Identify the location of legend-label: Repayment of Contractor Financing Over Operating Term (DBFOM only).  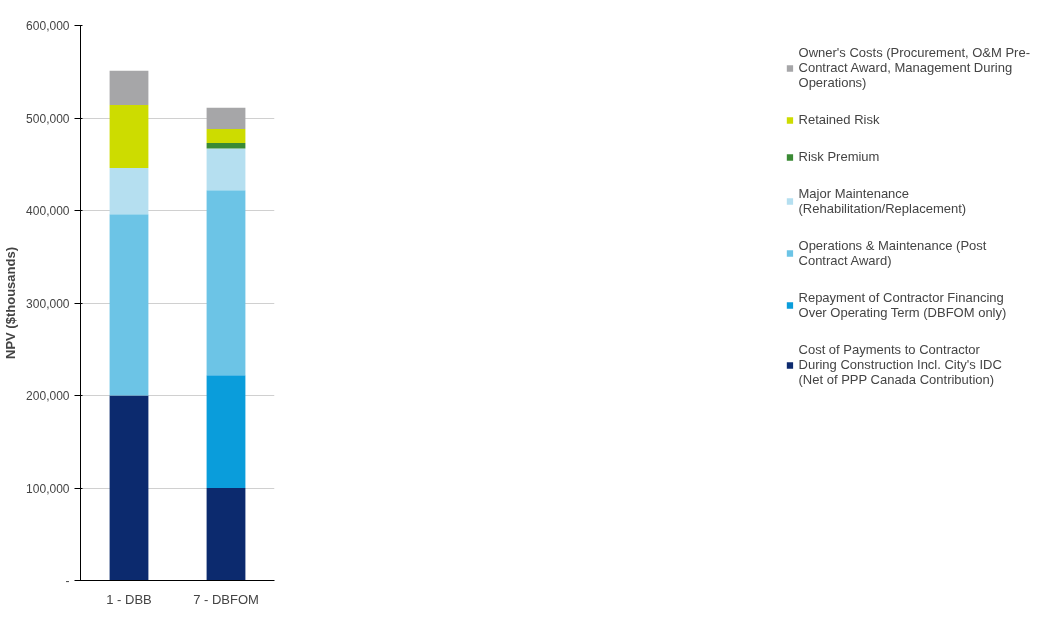
(902, 305).